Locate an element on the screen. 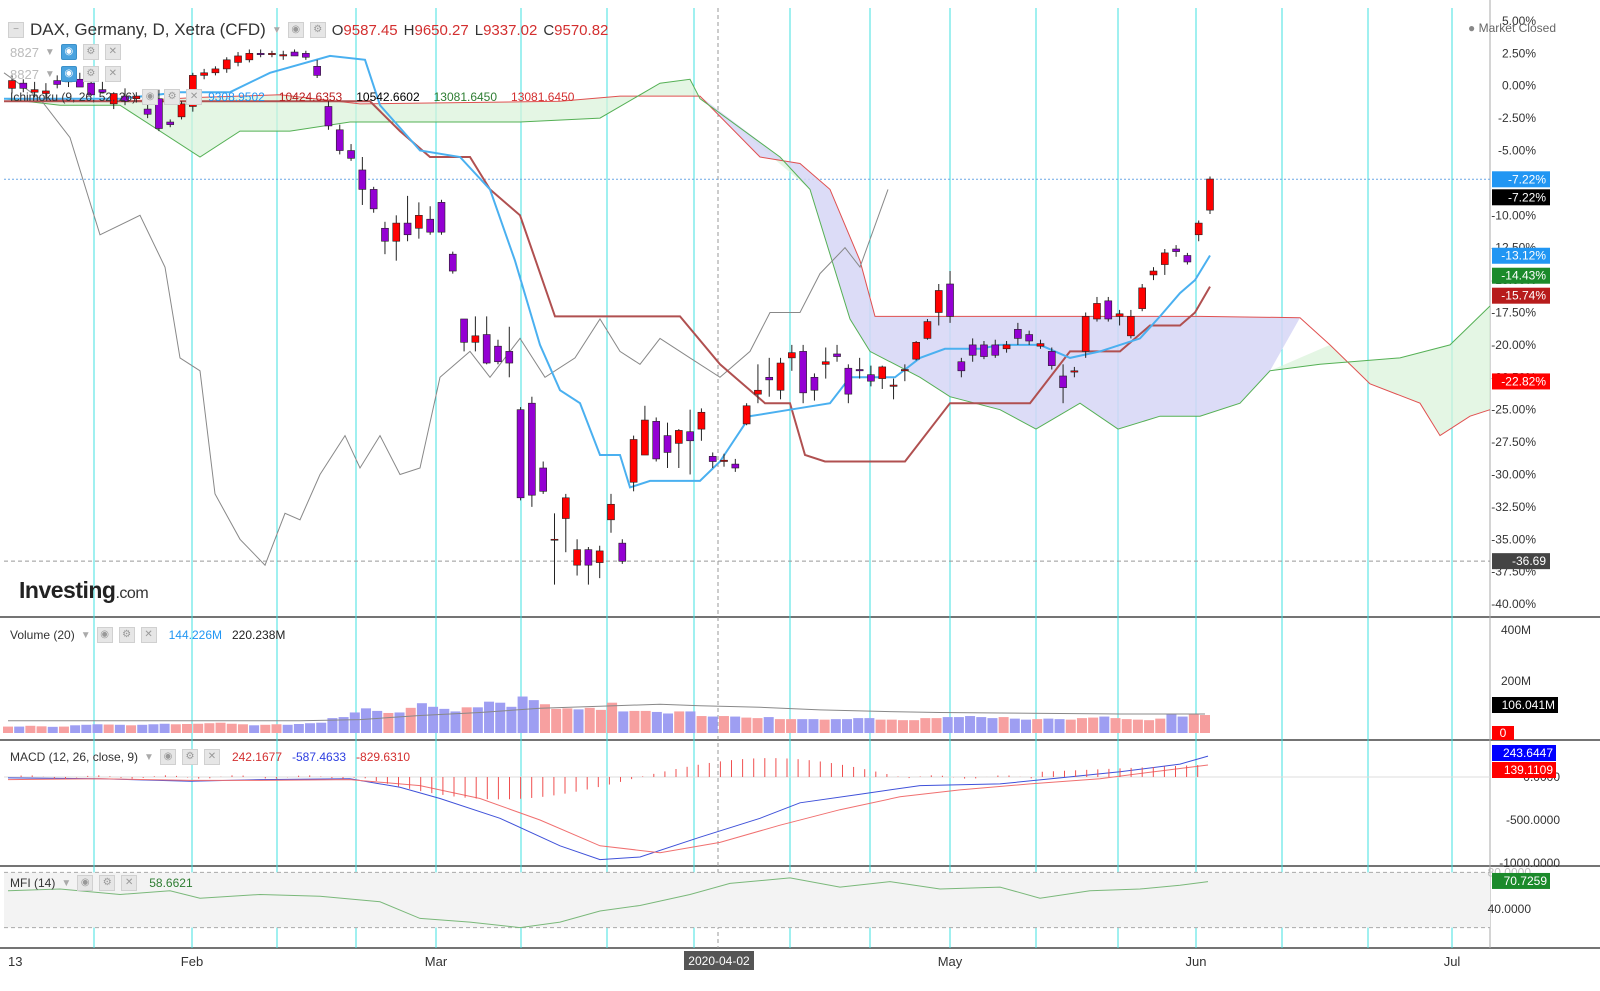 The width and height of the screenshot is (1600, 991). ohlc-open: O9587.45 is located at coordinates (365, 30).